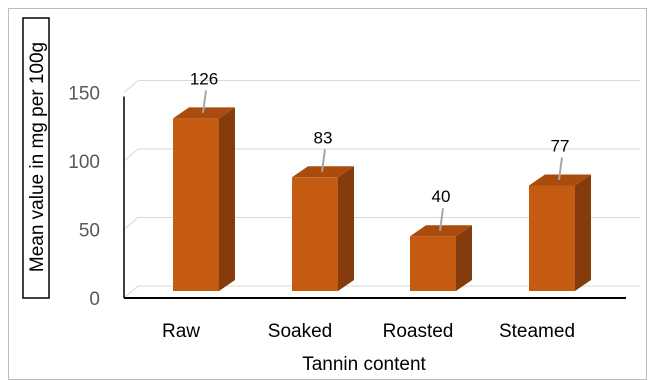  Describe the element at coordinates (227, 199) in the screenshot. I see `bar-side-raw` at that location.